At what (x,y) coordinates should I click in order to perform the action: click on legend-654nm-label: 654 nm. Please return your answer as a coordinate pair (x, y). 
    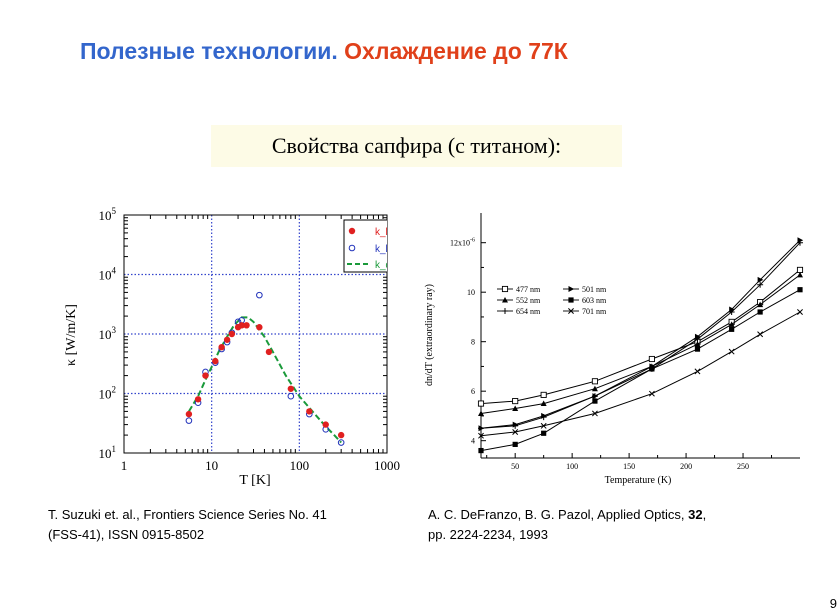
    Looking at the image, I should click on (528, 311).